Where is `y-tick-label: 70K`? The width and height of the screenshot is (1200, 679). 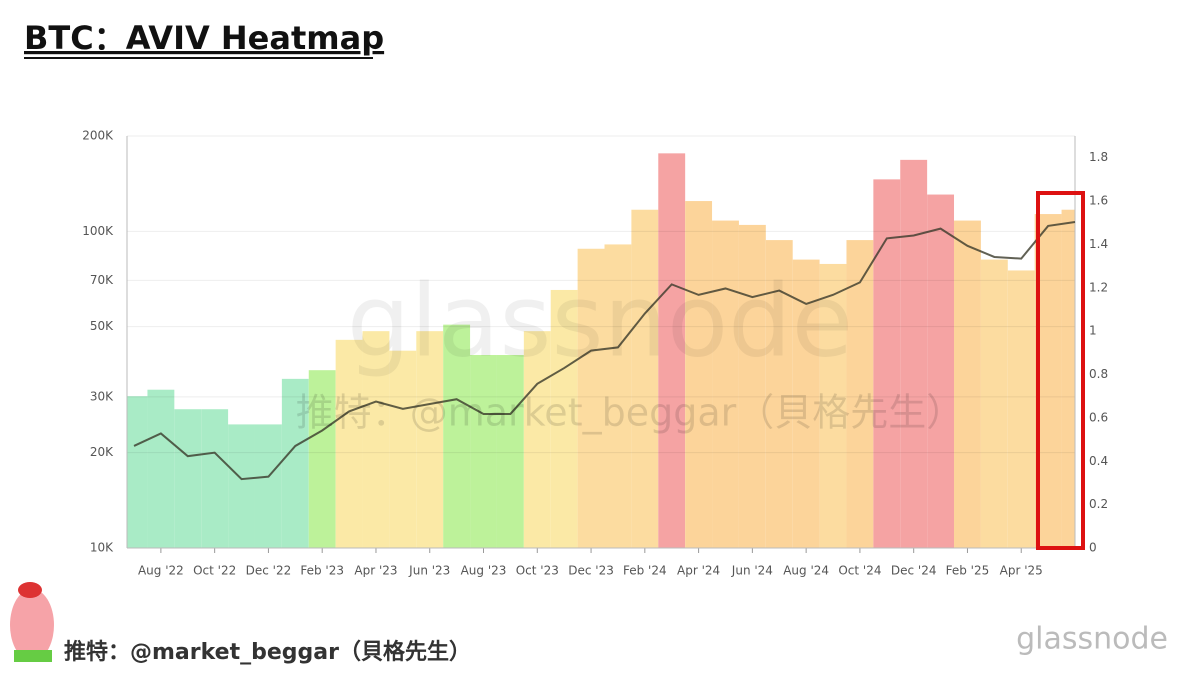 y-tick-label: 70K is located at coordinates (102, 280).